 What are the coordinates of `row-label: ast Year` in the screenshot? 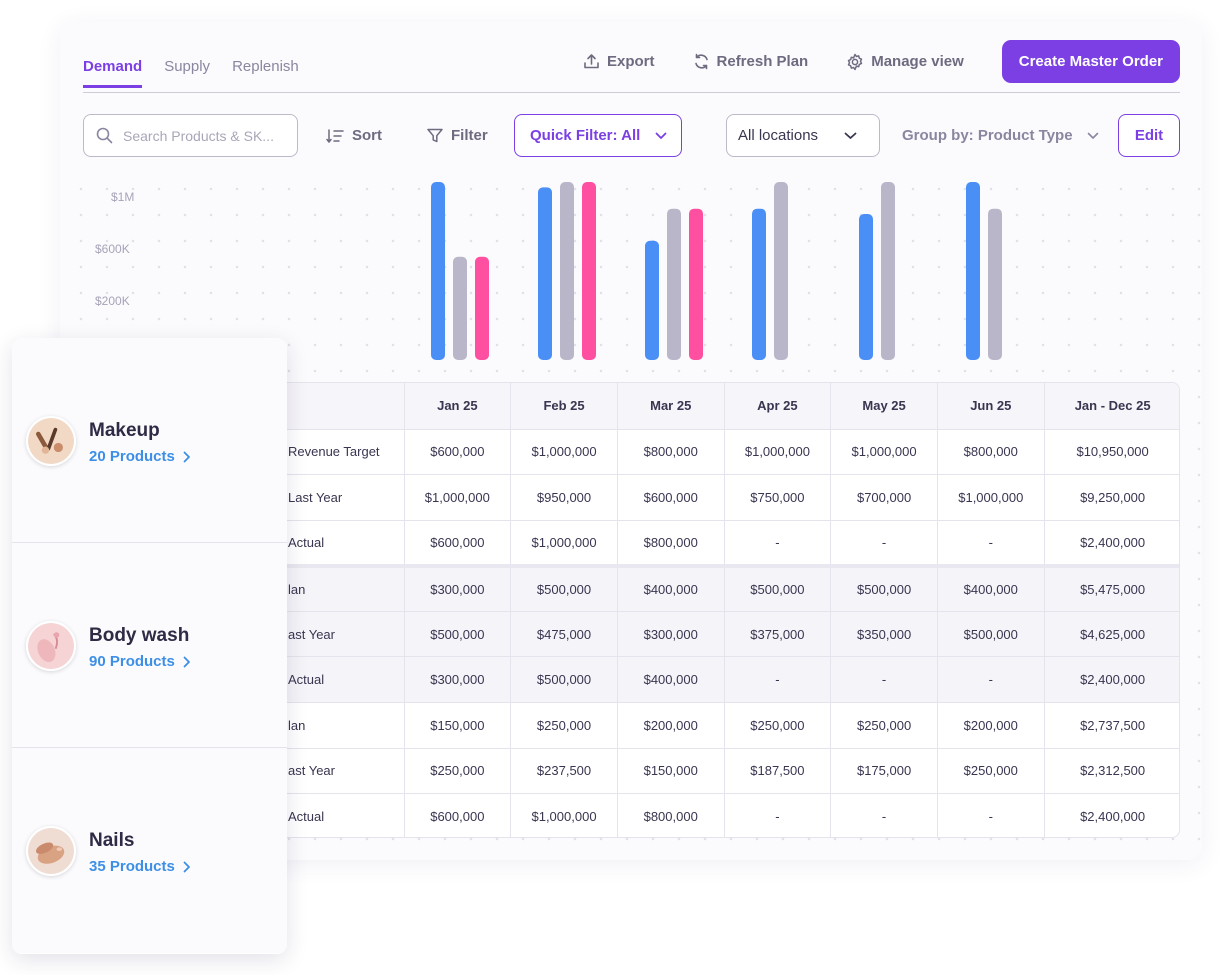 It's located at (343, 771).